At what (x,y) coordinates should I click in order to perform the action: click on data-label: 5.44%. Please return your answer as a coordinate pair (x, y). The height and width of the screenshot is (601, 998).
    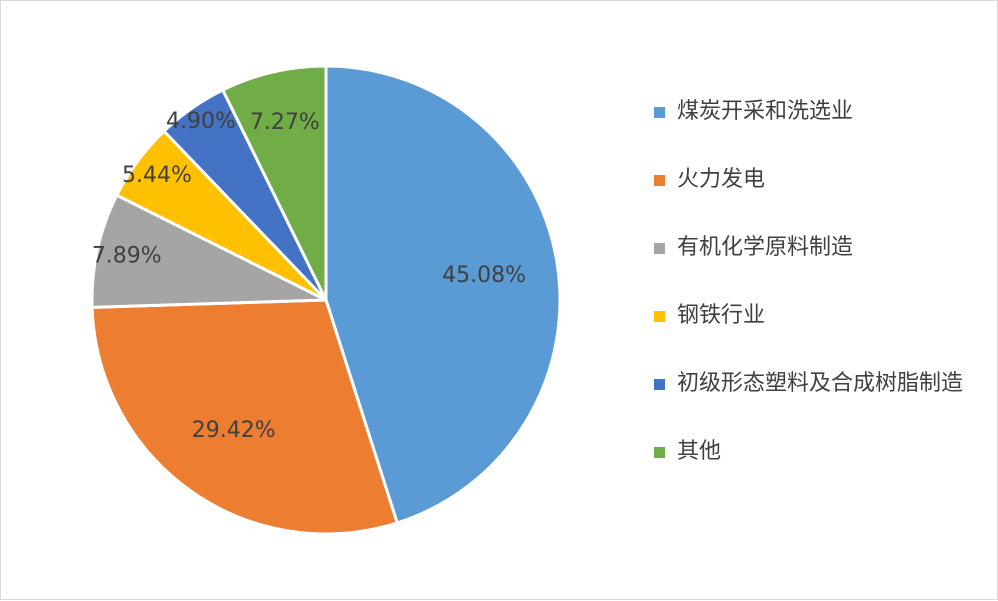
    Looking at the image, I should click on (157, 175).